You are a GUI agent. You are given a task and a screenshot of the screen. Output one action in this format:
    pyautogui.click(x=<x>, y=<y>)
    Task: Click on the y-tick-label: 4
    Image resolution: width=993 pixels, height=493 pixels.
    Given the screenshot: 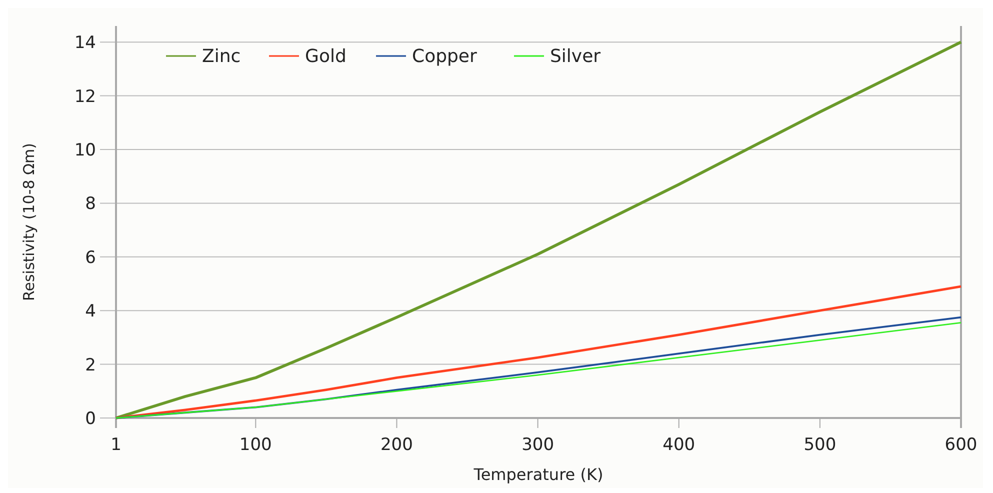 What is the action you would take?
    pyautogui.click(x=90, y=312)
    